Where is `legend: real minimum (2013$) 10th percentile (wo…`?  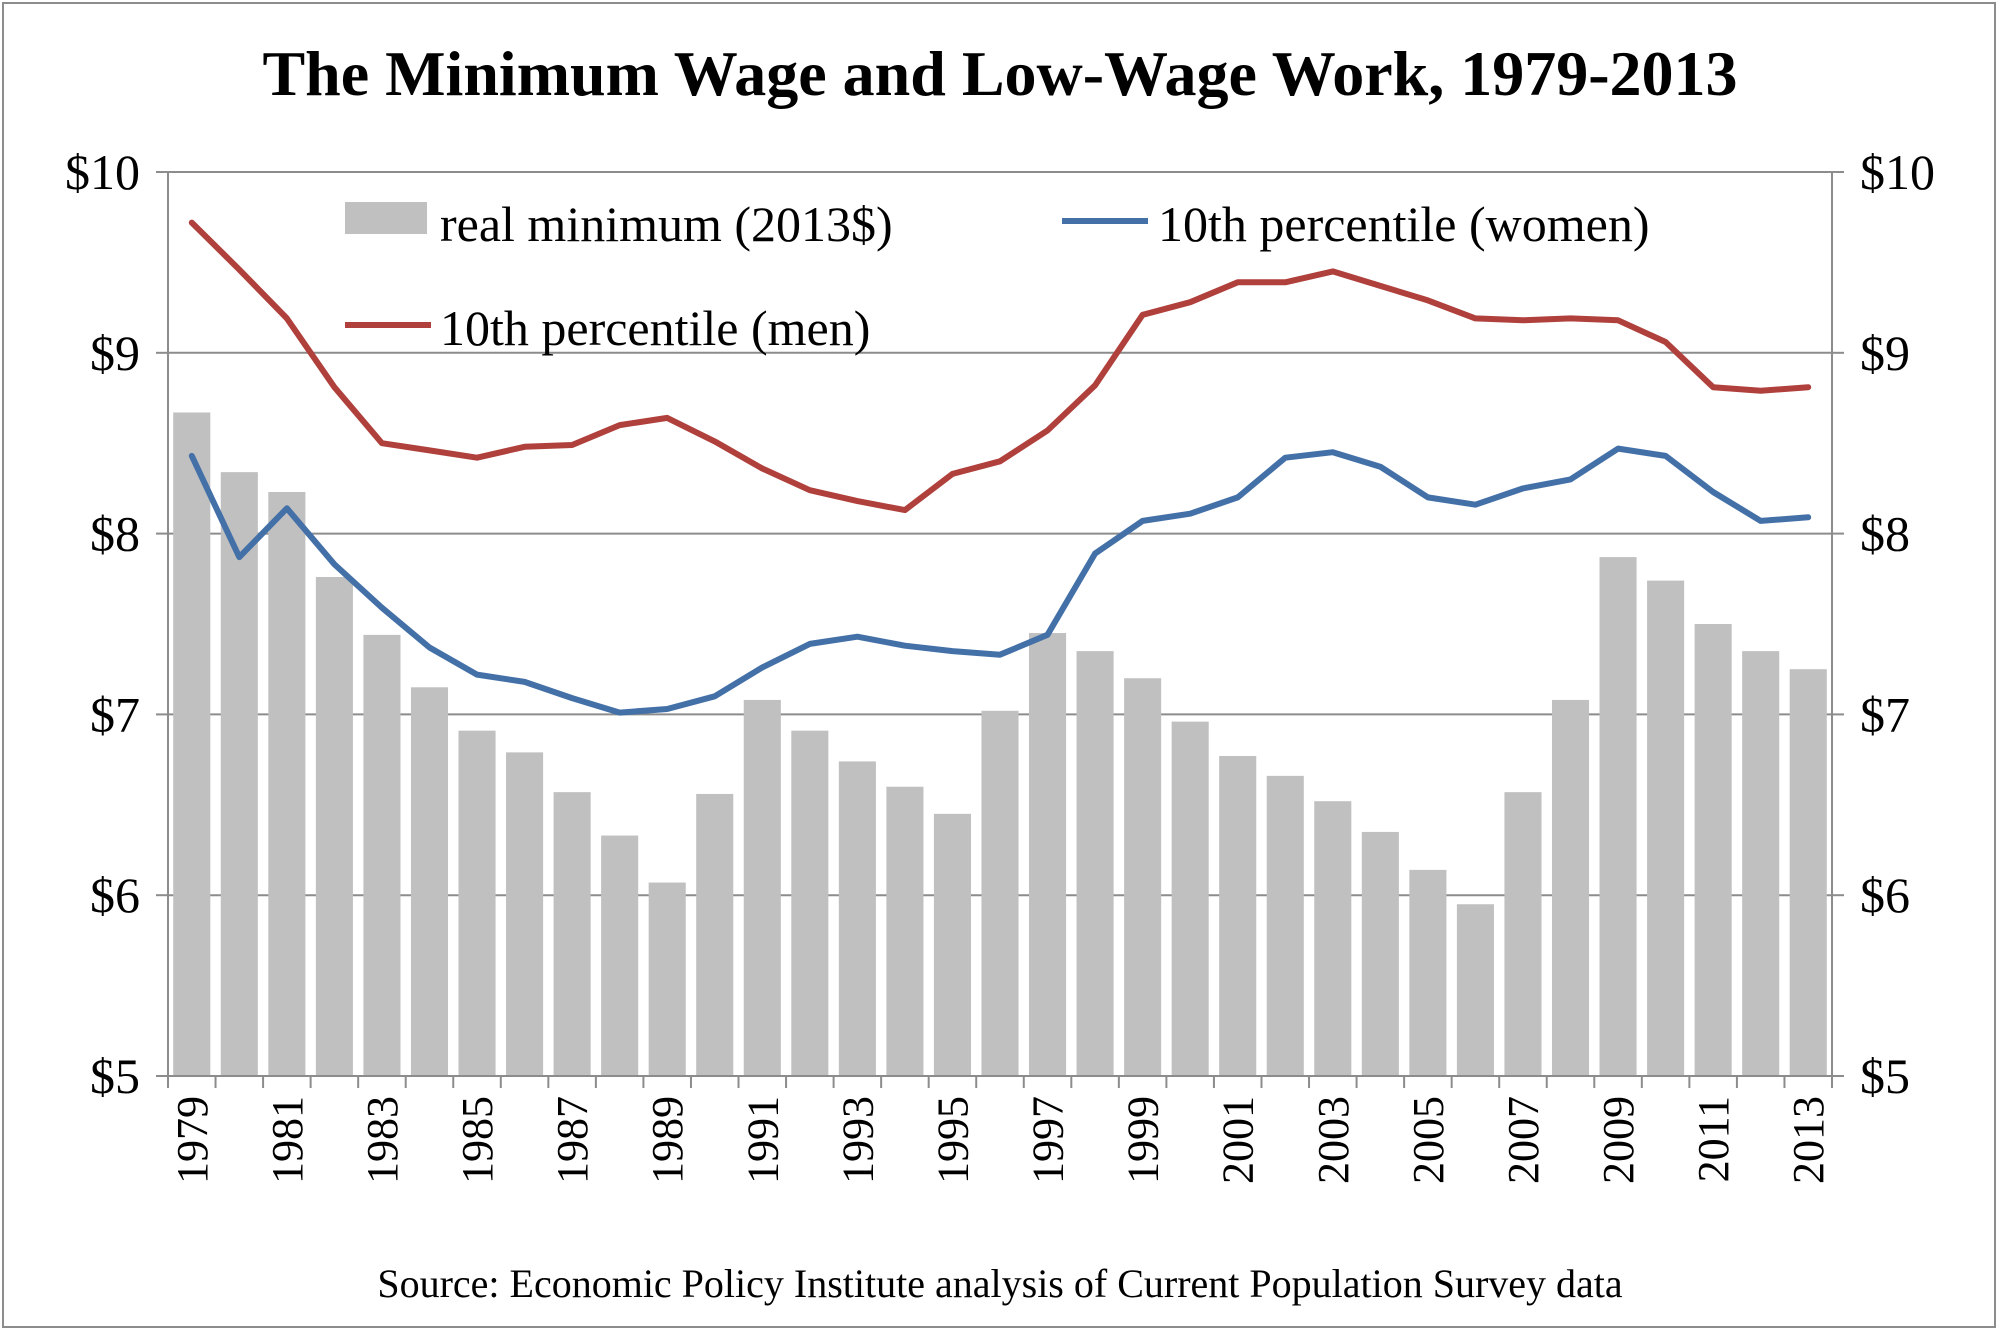
legend: real minimum (2013$) 10th percentile (wo… is located at coordinates (997, 276).